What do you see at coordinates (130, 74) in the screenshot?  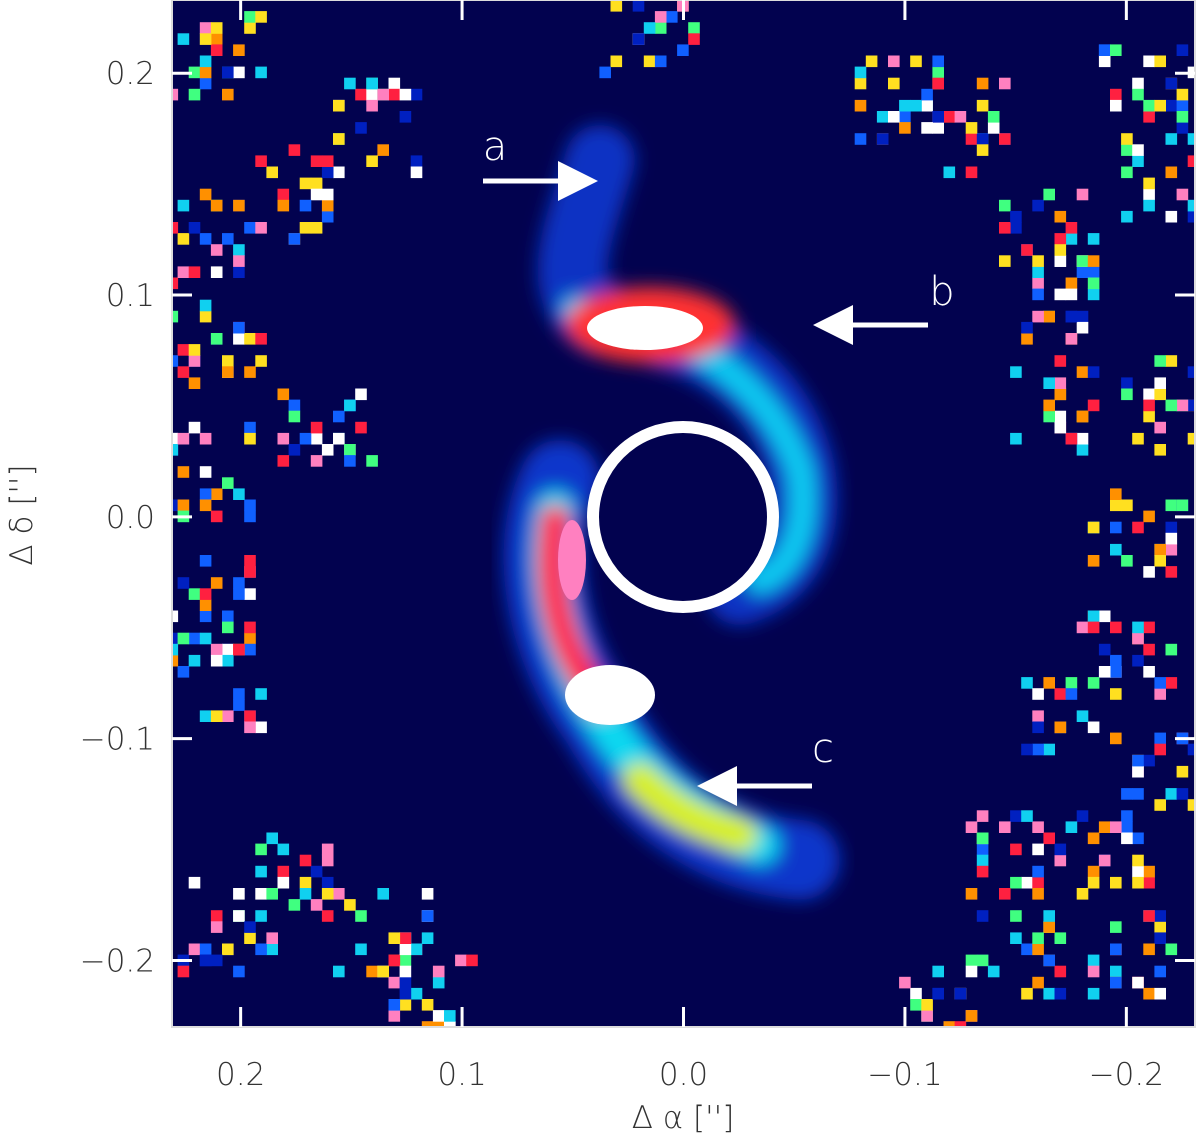 I see `y-tick-label: 0.2` at bounding box center [130, 74].